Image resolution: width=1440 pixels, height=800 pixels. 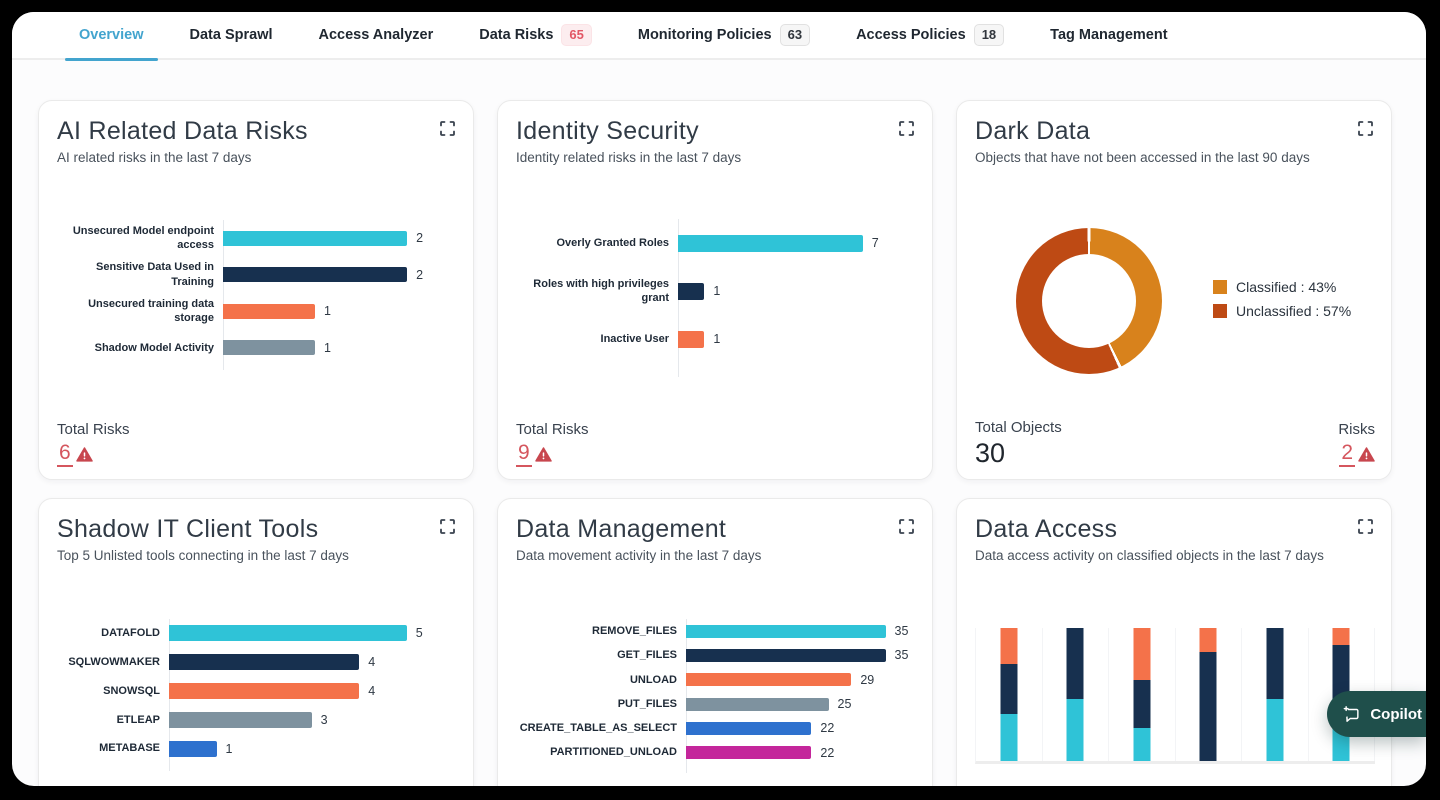 What do you see at coordinates (324, 719) in the screenshot?
I see `bar-value: 3` at bounding box center [324, 719].